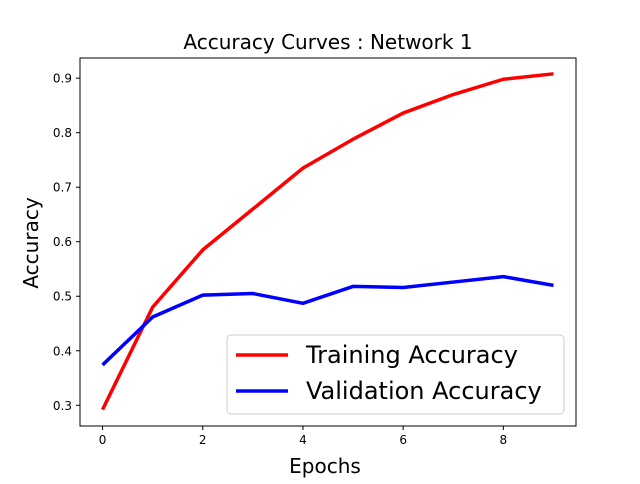 Image resolution: width=640 pixels, height=484 pixels. What do you see at coordinates (403, 440) in the screenshot?
I see `x-tick-label: 6` at bounding box center [403, 440].